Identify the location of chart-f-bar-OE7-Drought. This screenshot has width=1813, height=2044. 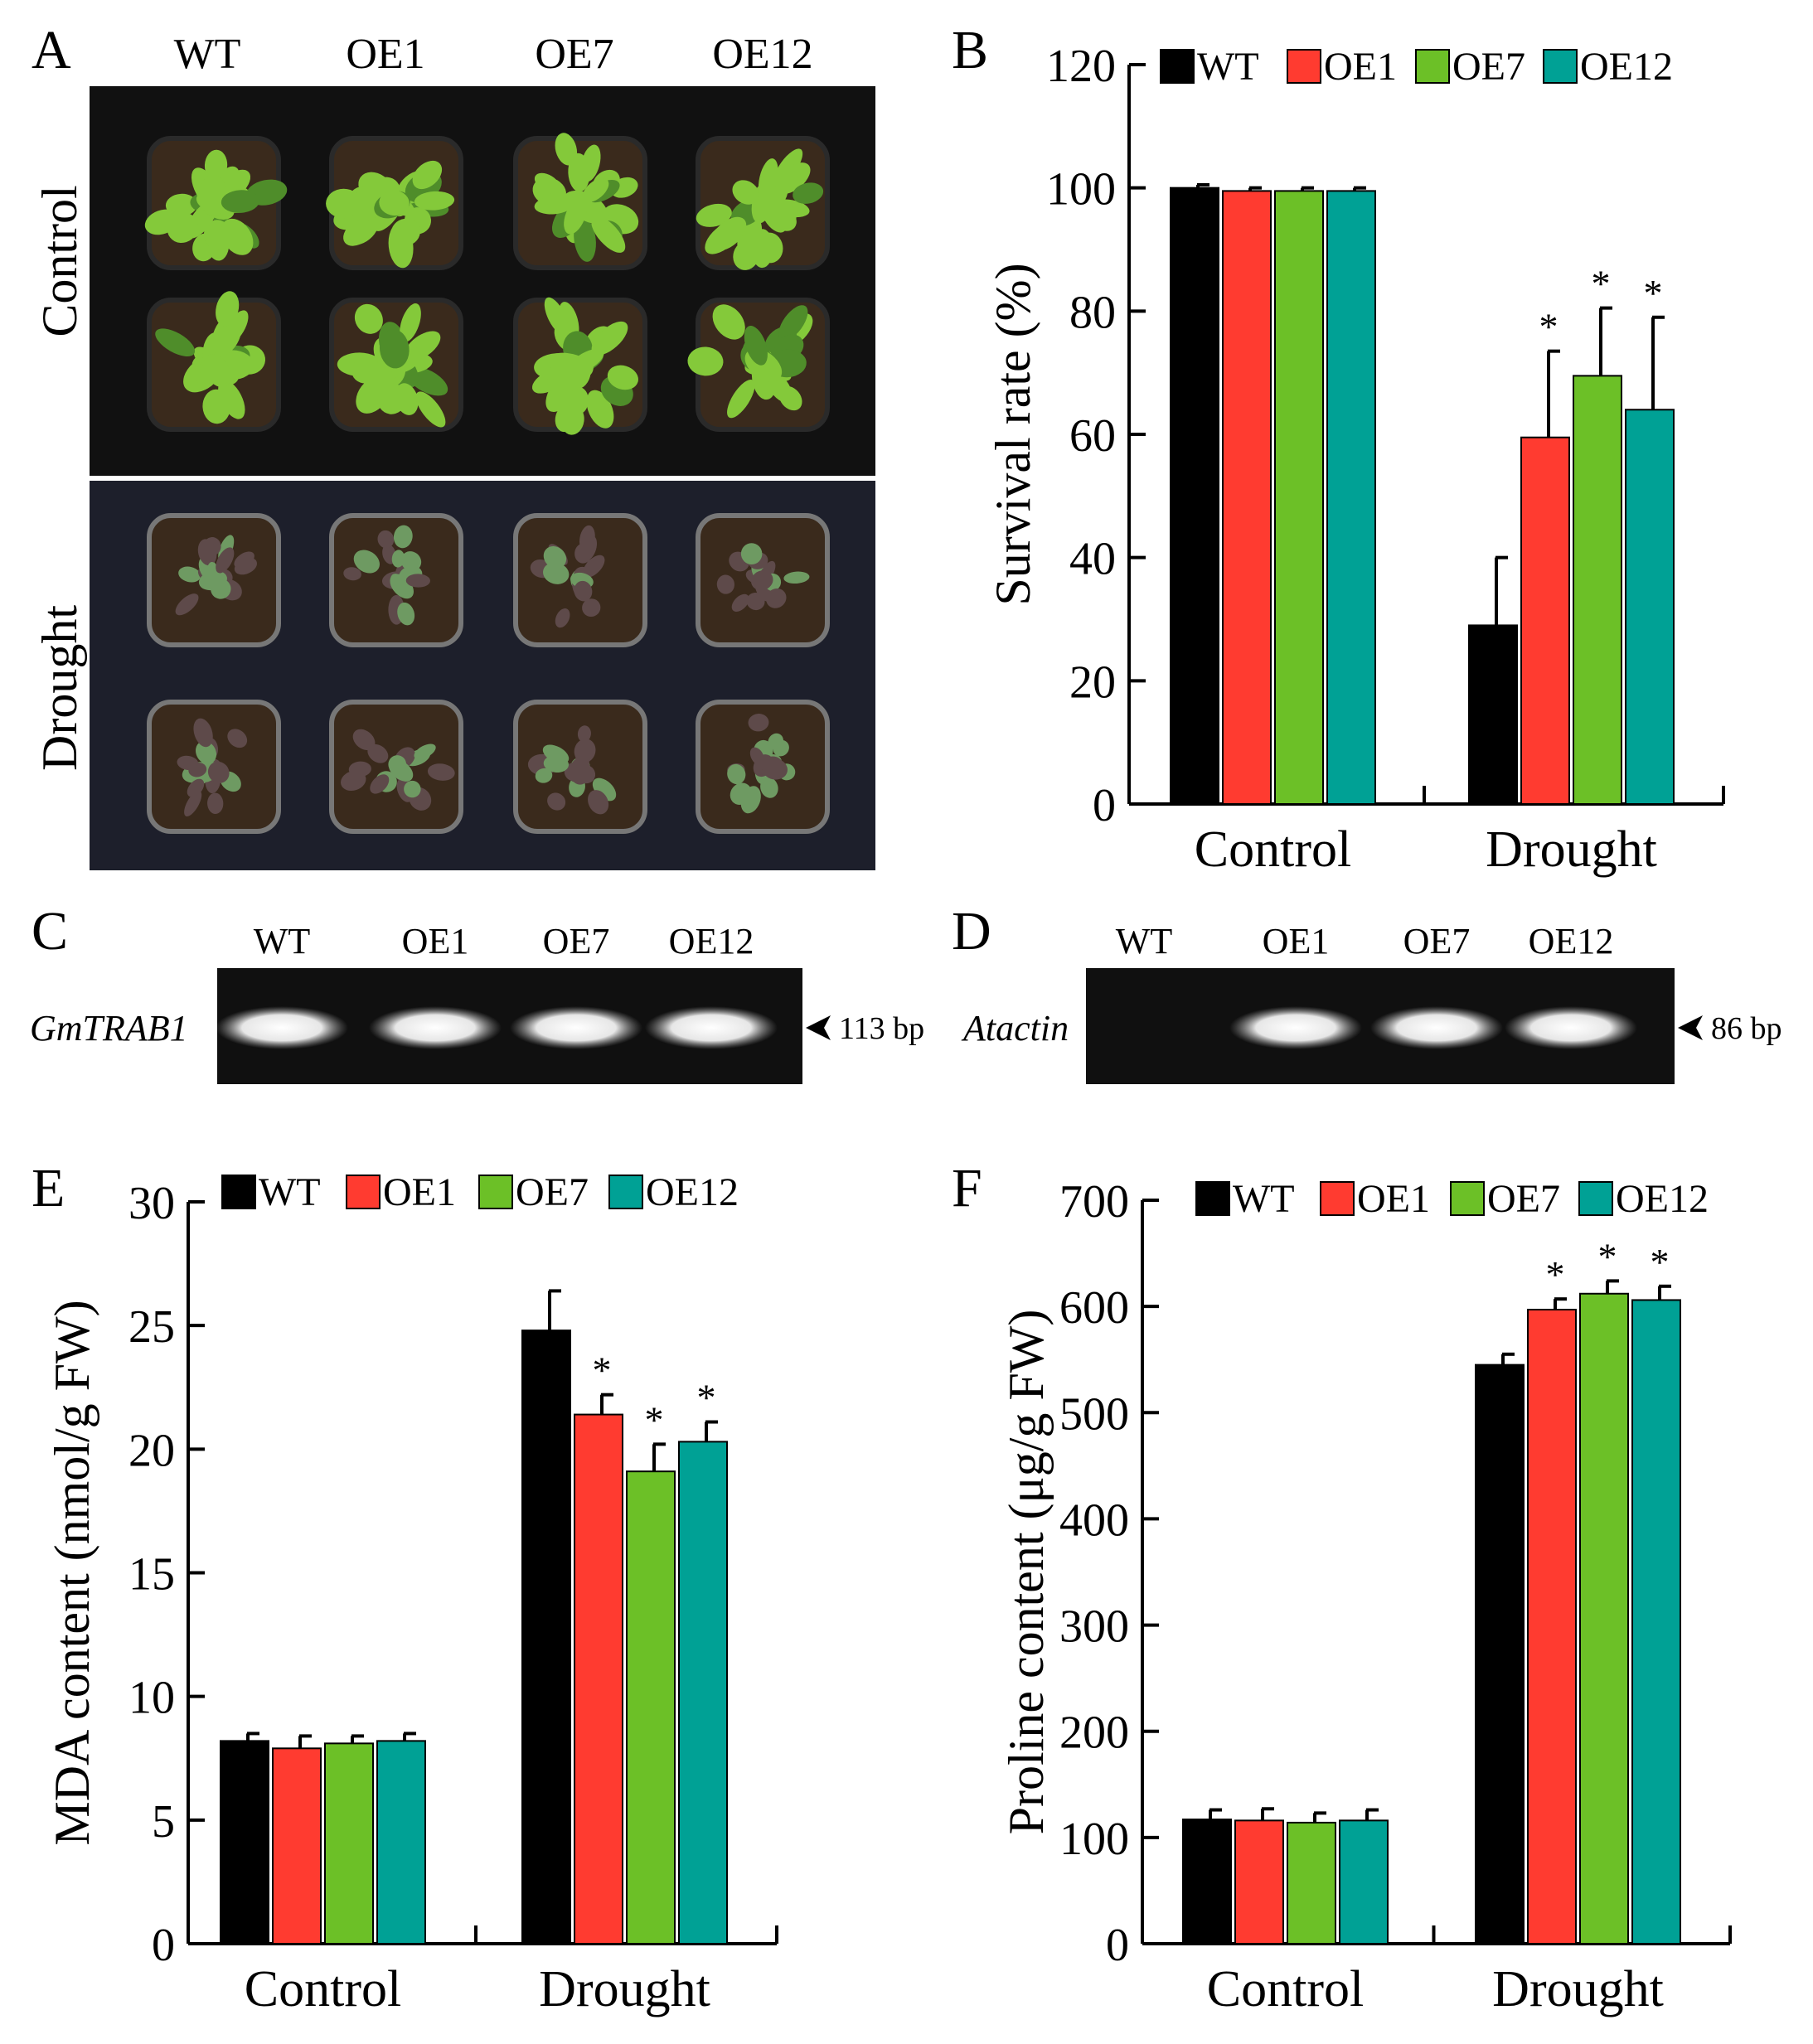
(1604, 1618).